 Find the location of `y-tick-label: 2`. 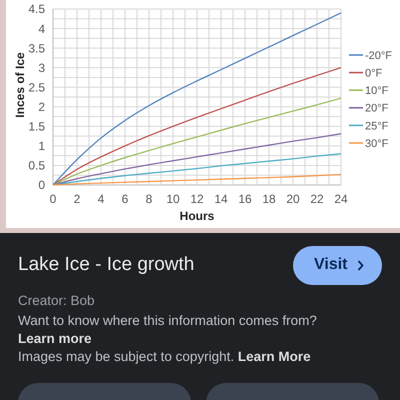

y-tick-label: 2 is located at coordinates (42, 107).